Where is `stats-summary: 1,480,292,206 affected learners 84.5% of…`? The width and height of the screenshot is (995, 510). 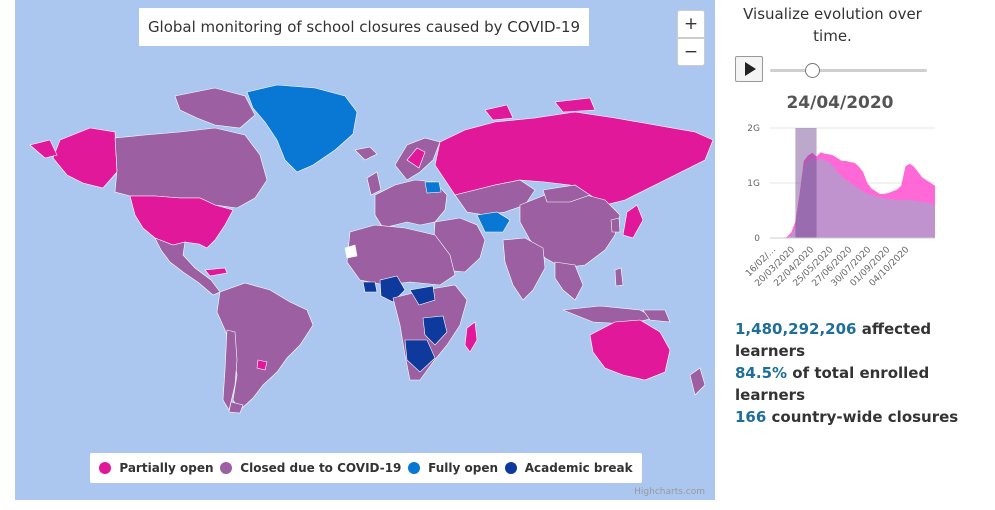
stats-summary: 1,480,292,206 affected learners 84.5% of… is located at coordinates (864, 373).